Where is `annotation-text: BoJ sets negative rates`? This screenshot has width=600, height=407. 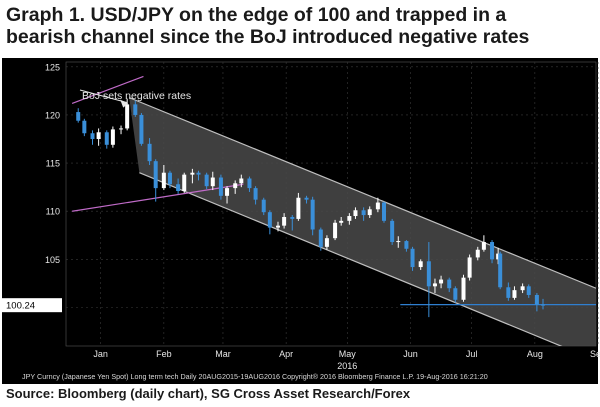
annotation-text: BoJ sets negative rates is located at coordinates (136, 96).